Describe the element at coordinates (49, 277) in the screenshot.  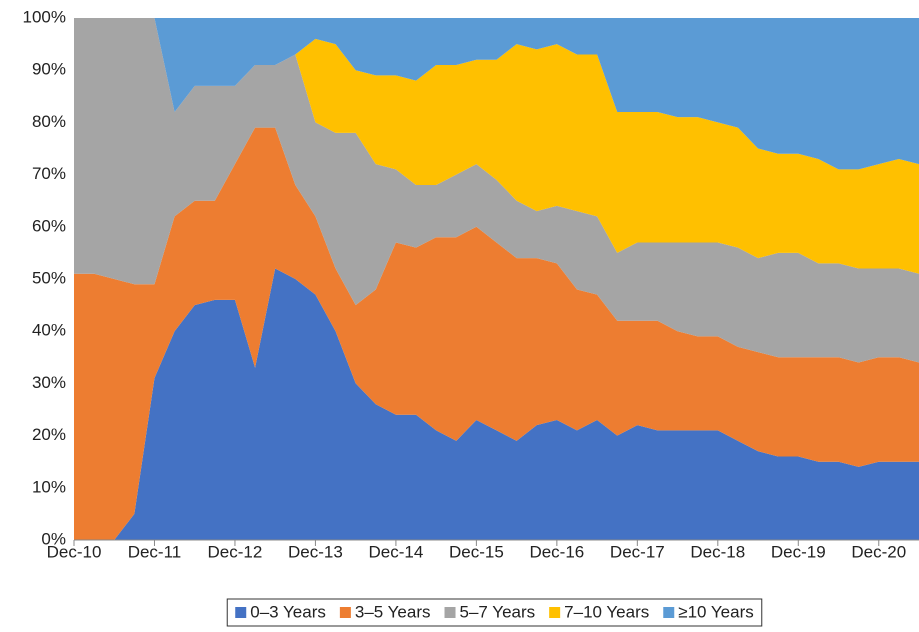
I see `y-tick-label: 50%` at that location.